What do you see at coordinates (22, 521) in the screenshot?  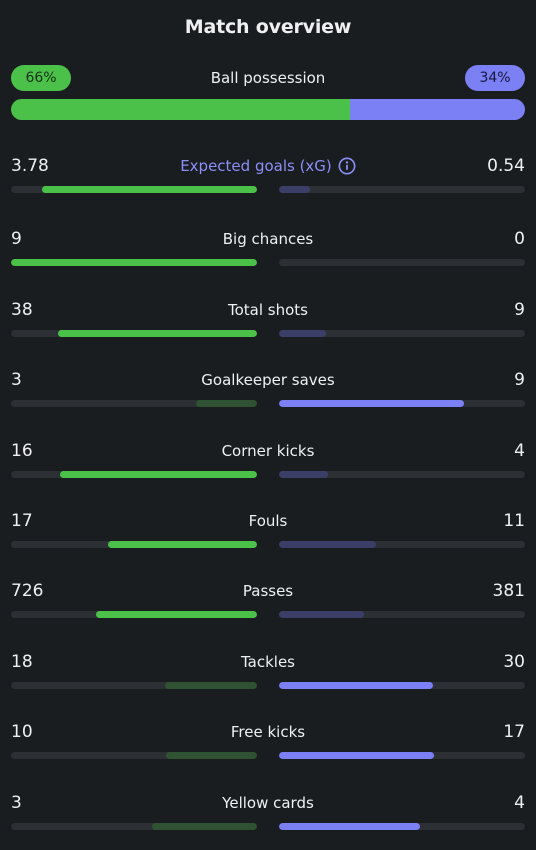 I see `stat-home-value: 17` at bounding box center [22, 521].